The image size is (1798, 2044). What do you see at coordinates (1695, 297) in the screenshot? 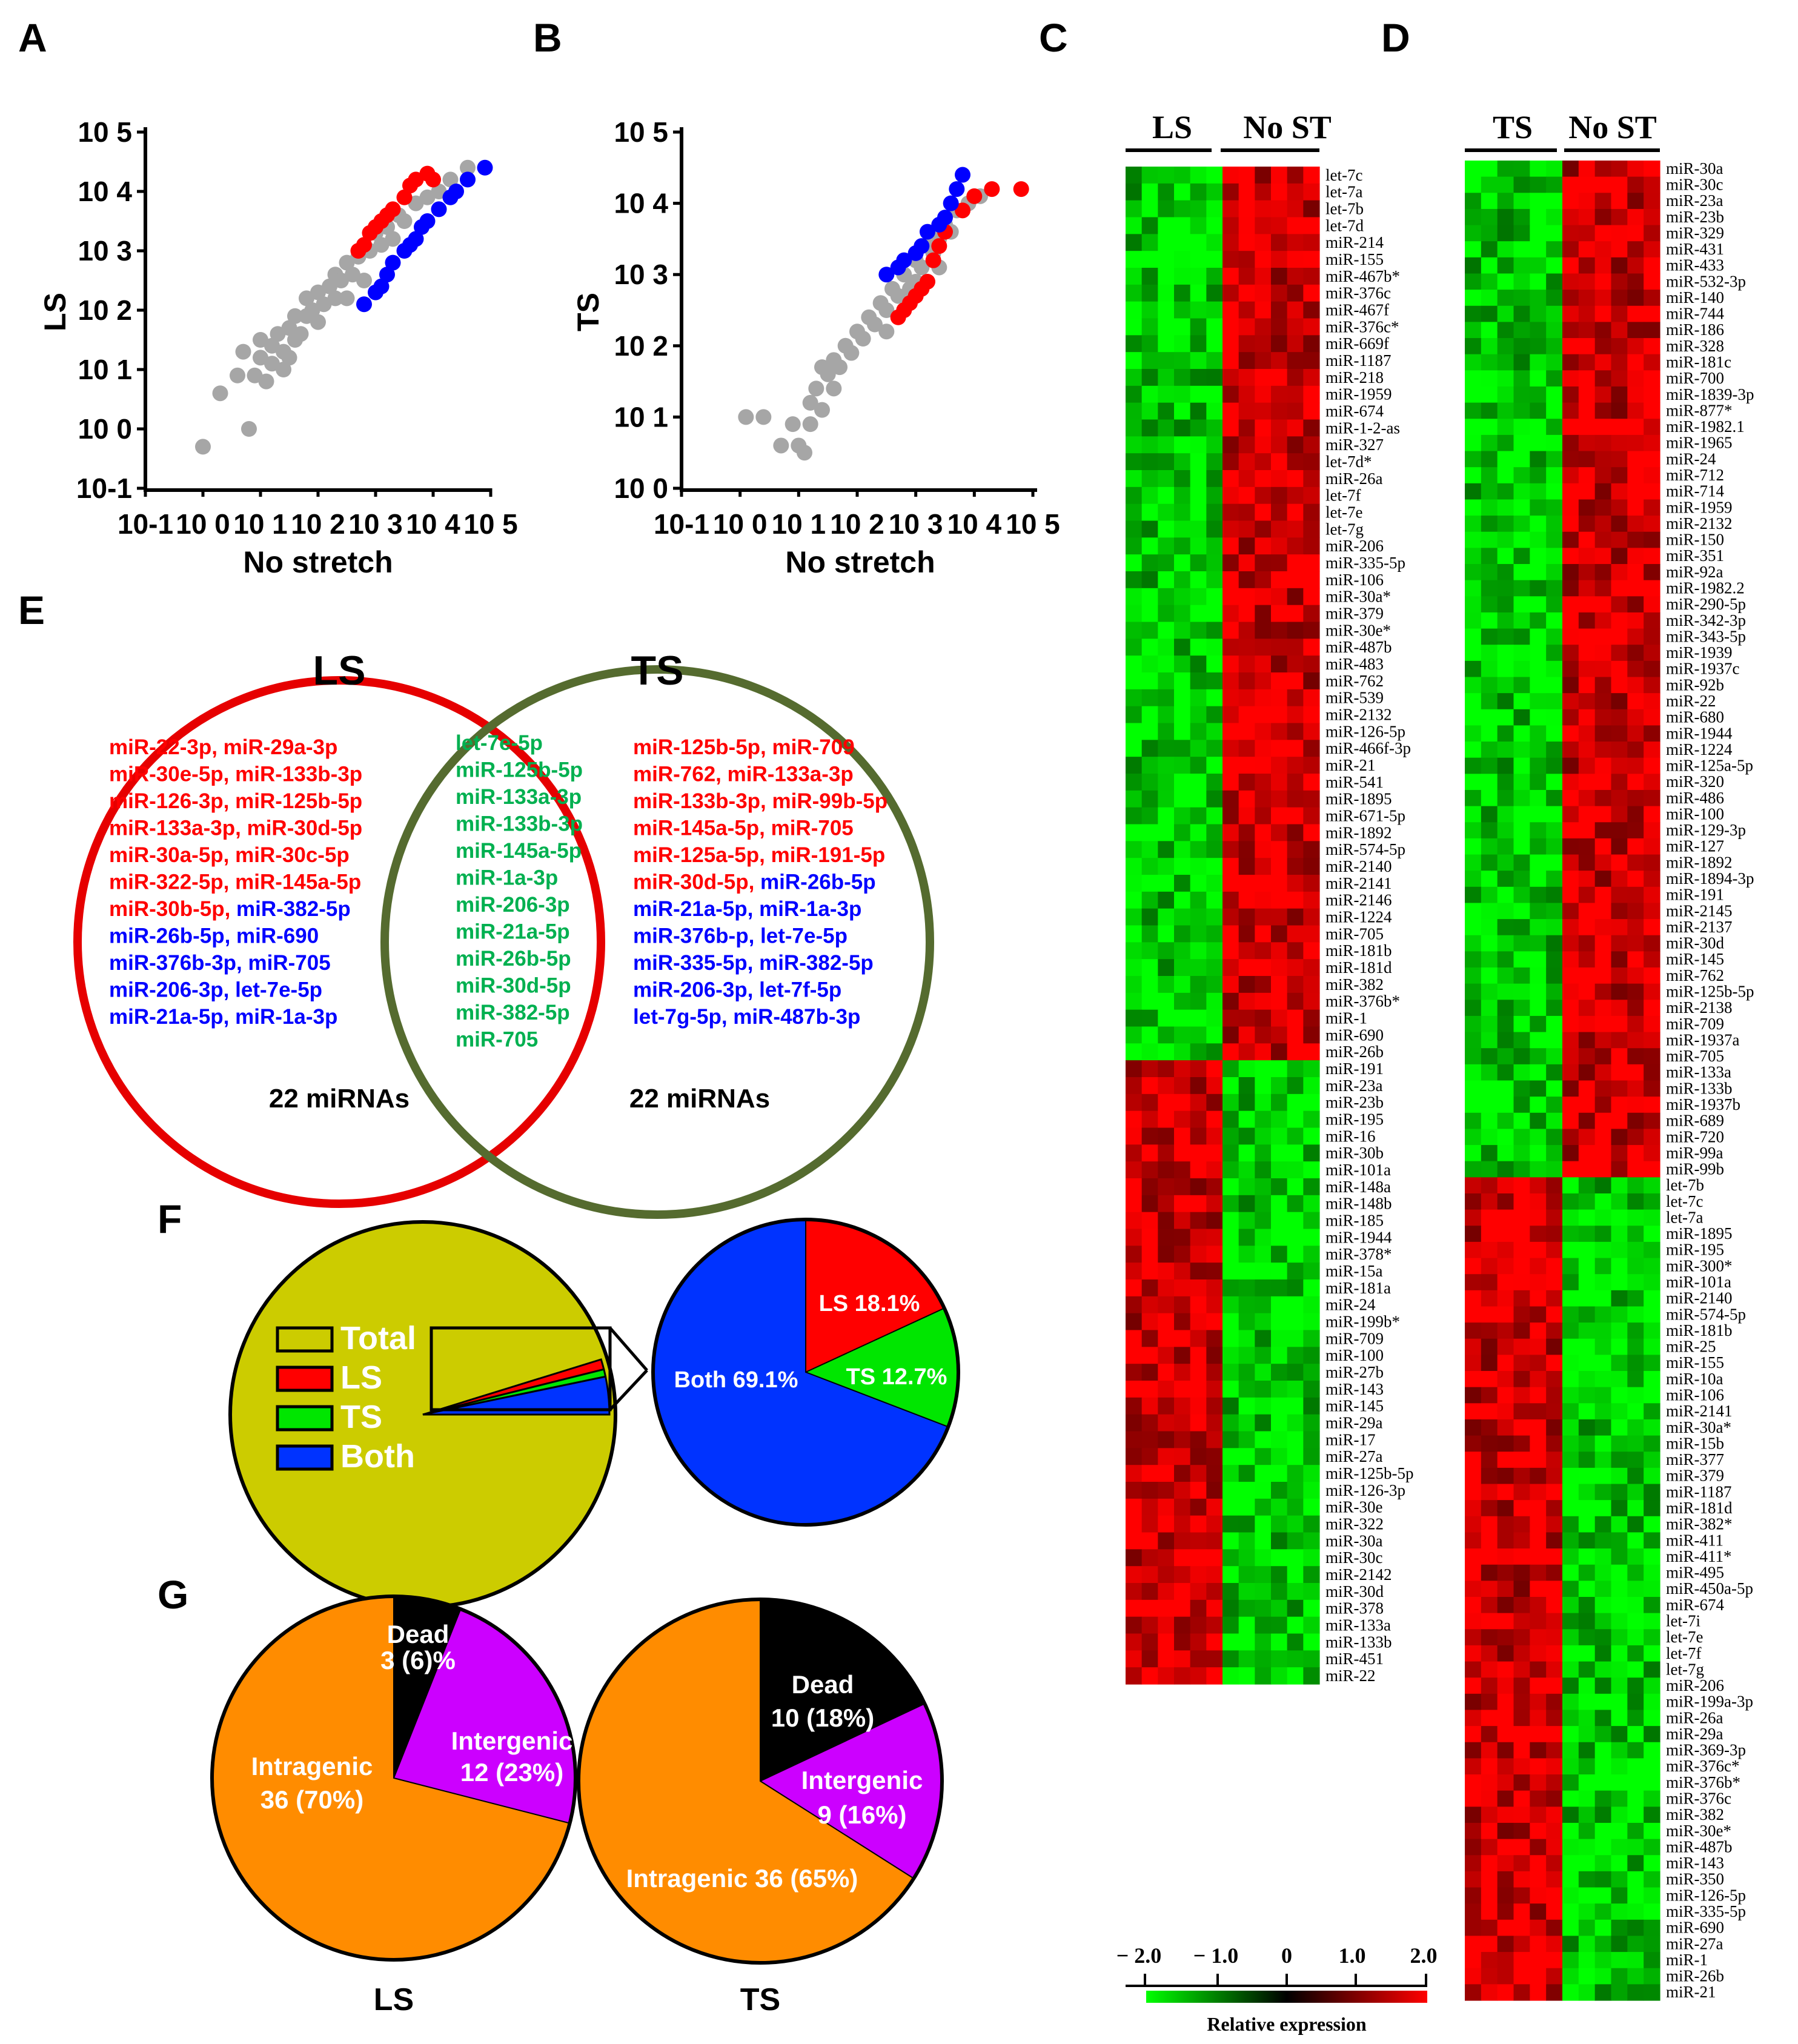
I see `heatmap-d-row-label: miR-140` at bounding box center [1695, 297].